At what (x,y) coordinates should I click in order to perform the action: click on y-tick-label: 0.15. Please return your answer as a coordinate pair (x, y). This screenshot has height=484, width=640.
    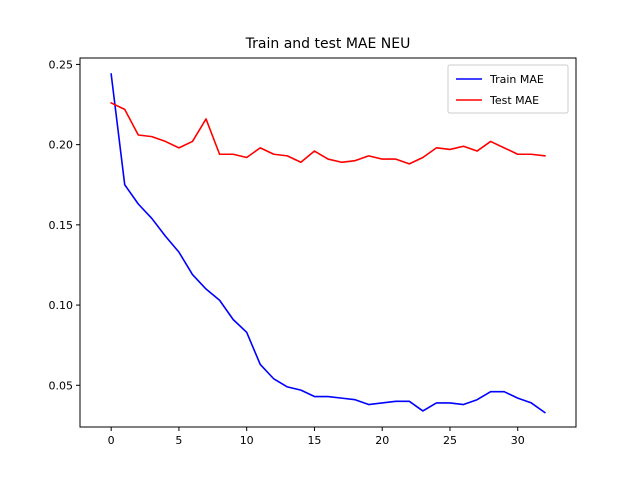
    Looking at the image, I should click on (61, 225).